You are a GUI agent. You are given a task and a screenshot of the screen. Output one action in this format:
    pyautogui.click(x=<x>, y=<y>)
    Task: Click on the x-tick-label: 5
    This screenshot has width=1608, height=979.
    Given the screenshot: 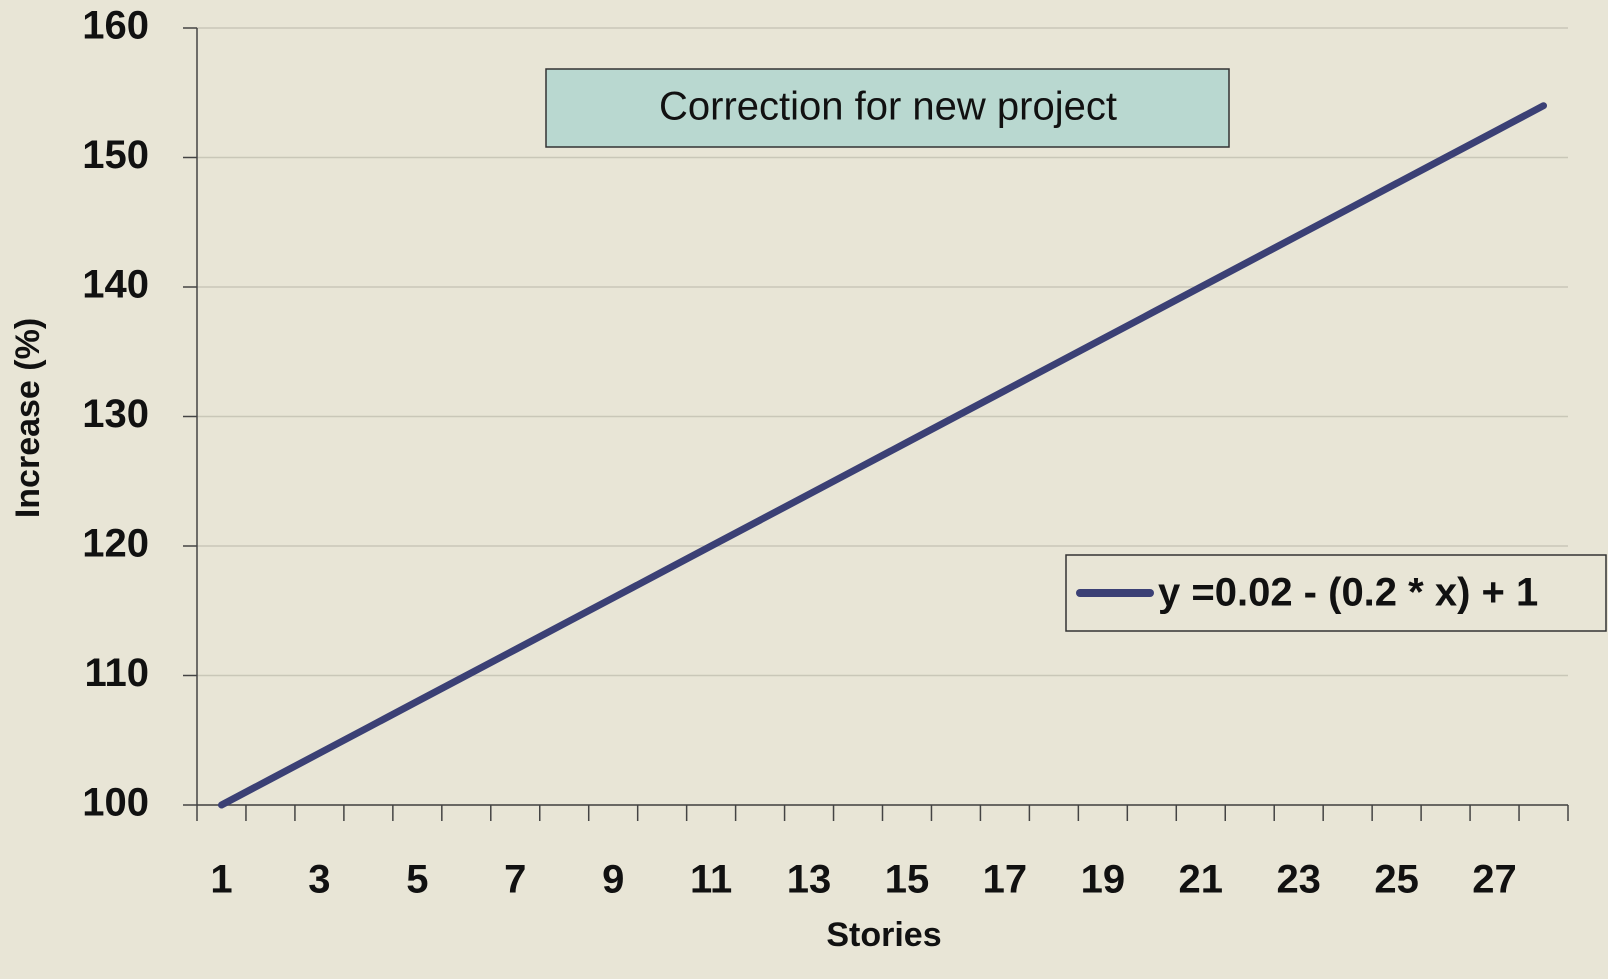 What is the action you would take?
    pyautogui.click(x=417, y=880)
    